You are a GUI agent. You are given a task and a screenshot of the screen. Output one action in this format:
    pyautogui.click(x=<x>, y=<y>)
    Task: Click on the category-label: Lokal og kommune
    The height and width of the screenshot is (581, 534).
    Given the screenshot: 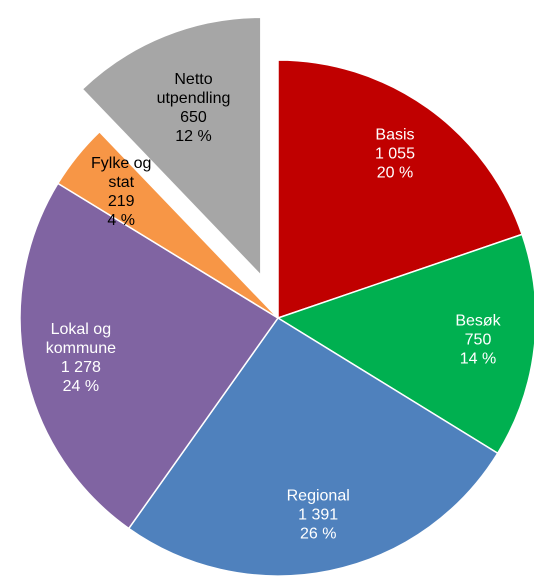 What is the action you would take?
    pyautogui.click(x=80, y=339)
    